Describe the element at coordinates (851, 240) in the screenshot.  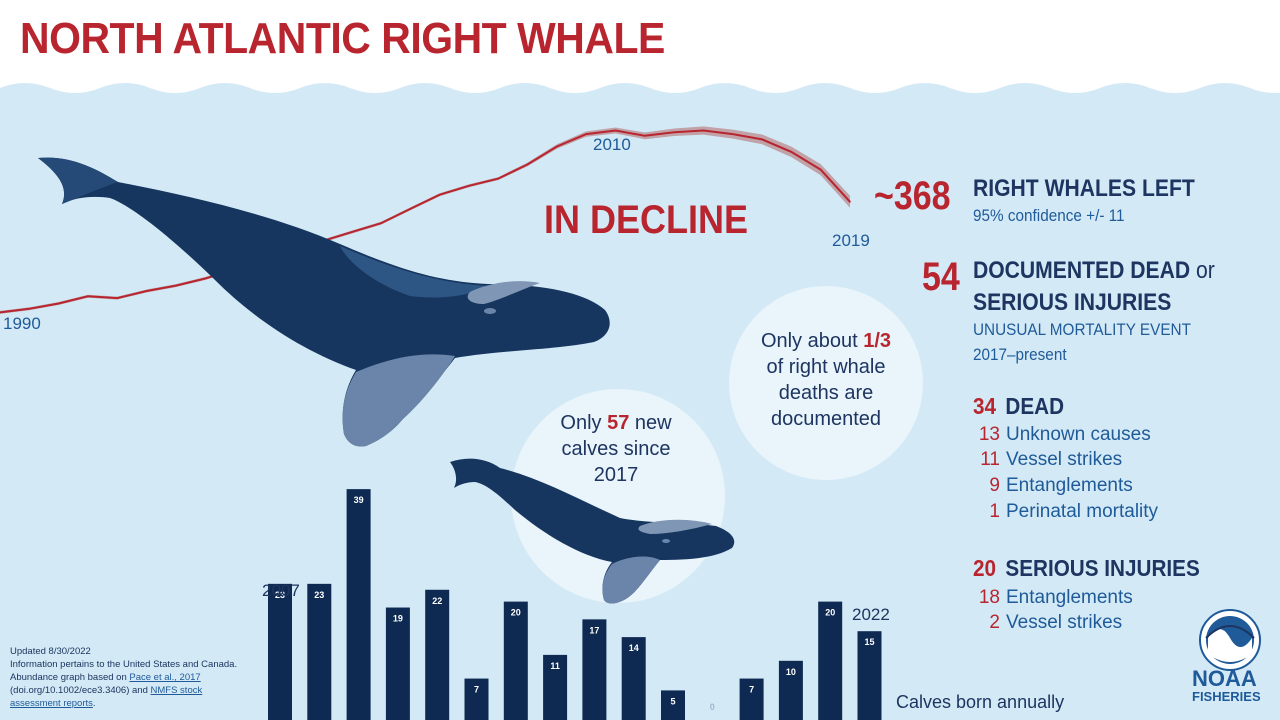
I see `line-x-label-end: 2019` at that location.